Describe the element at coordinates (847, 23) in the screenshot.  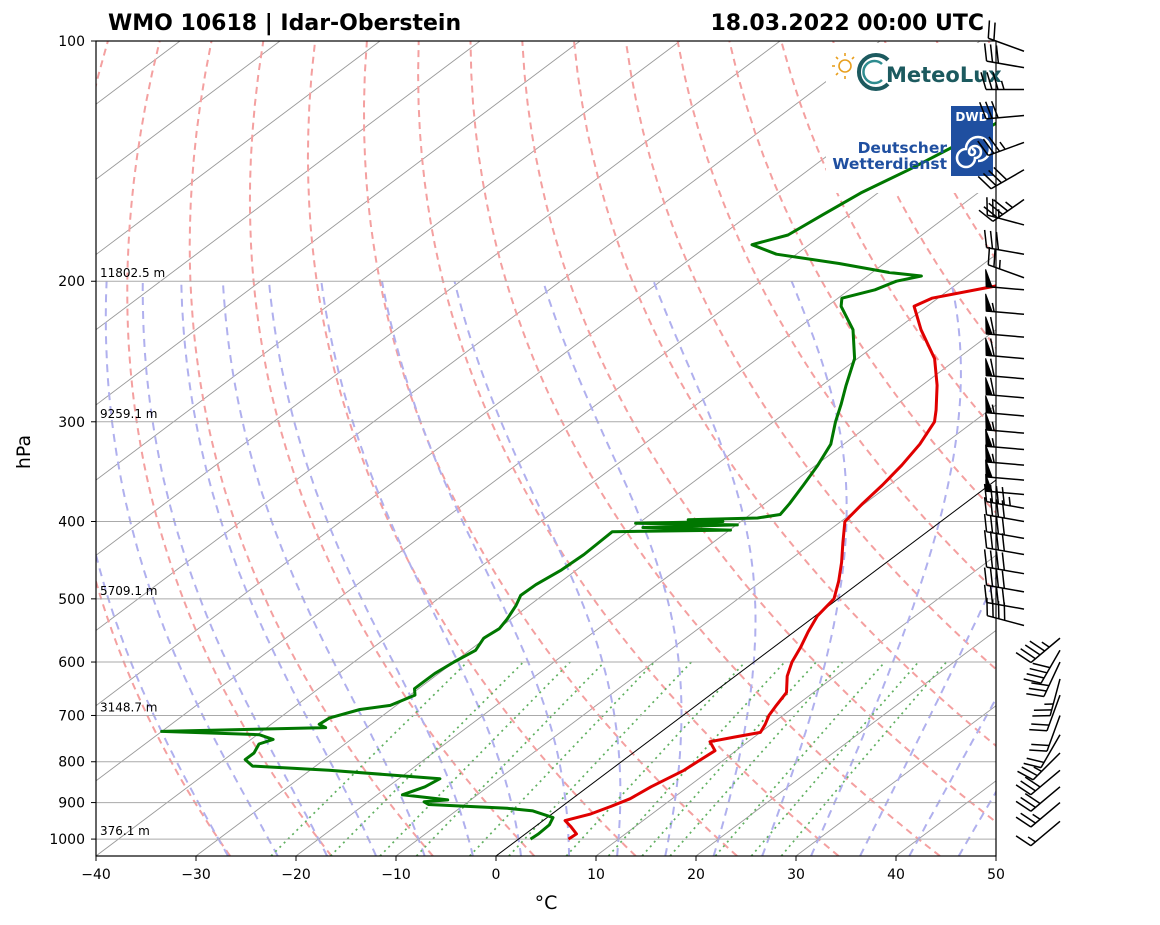
I see `chart-title-datetime: 18.03.2022 00:00 UTC` at that location.